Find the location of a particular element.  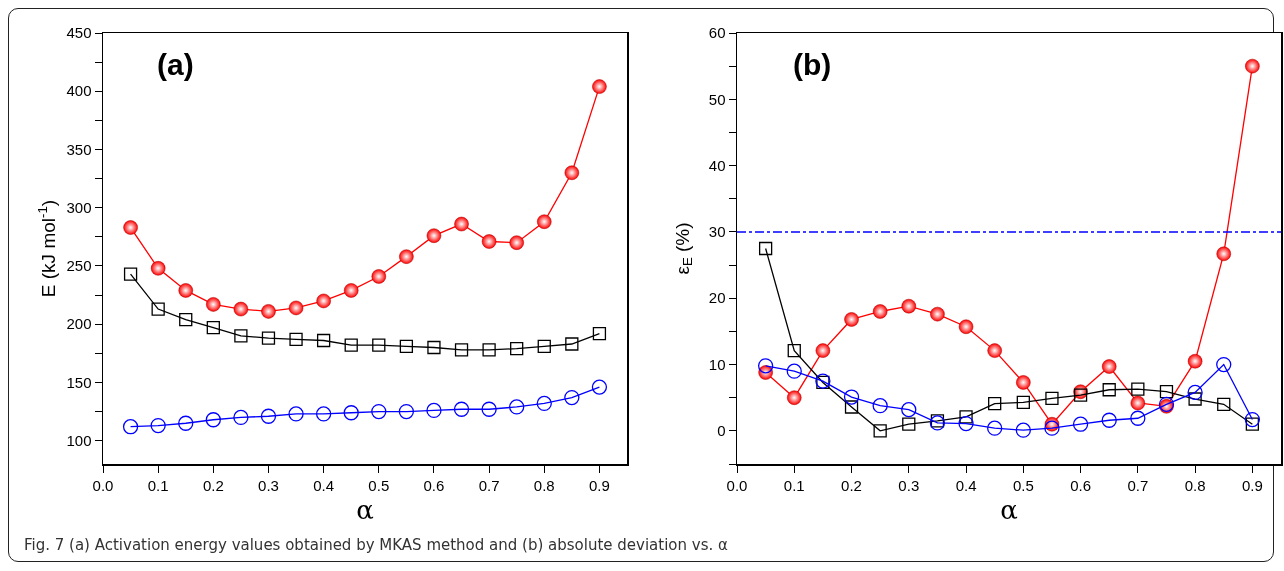

y-tick-label: 450 is located at coordinates (79, 33).